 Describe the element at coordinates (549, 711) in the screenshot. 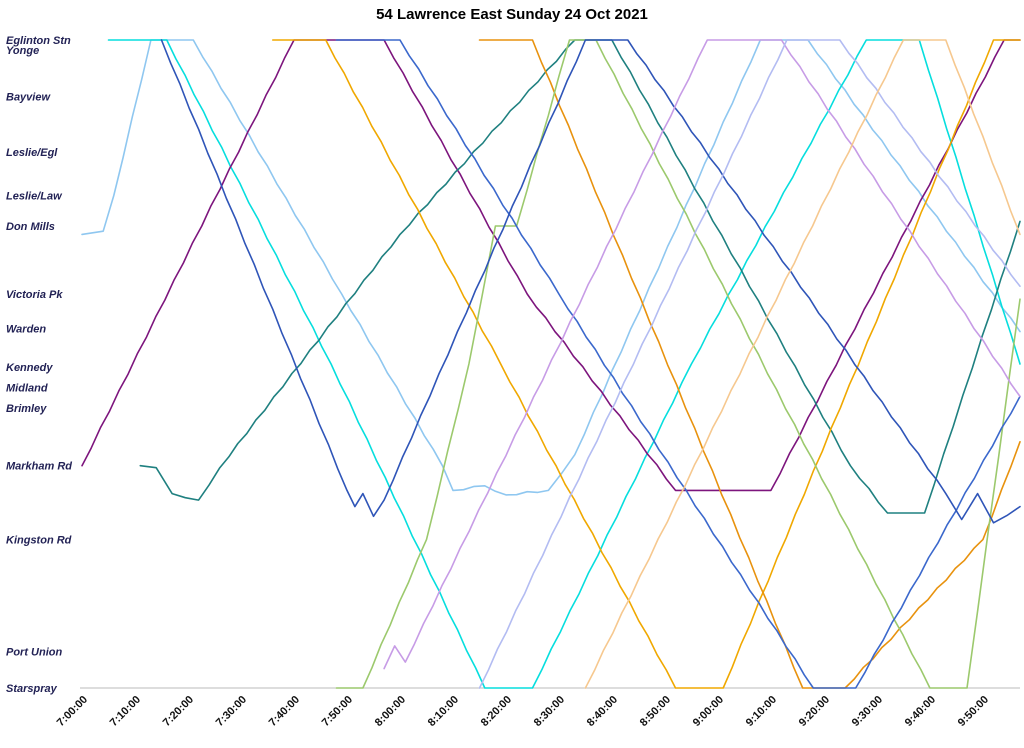

I see `x-axis-tick-label: 8:30:00` at that location.